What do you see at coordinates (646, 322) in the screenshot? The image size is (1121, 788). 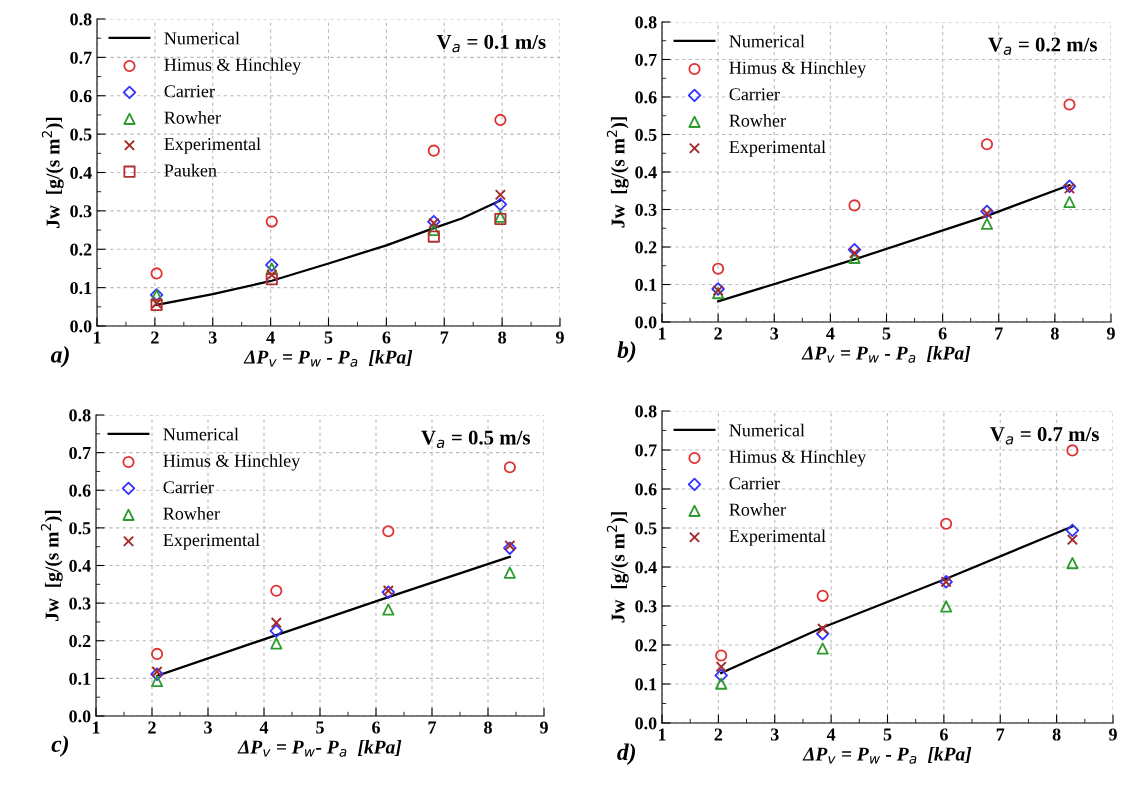 I see `y-tick-label: 0.0` at bounding box center [646, 322].